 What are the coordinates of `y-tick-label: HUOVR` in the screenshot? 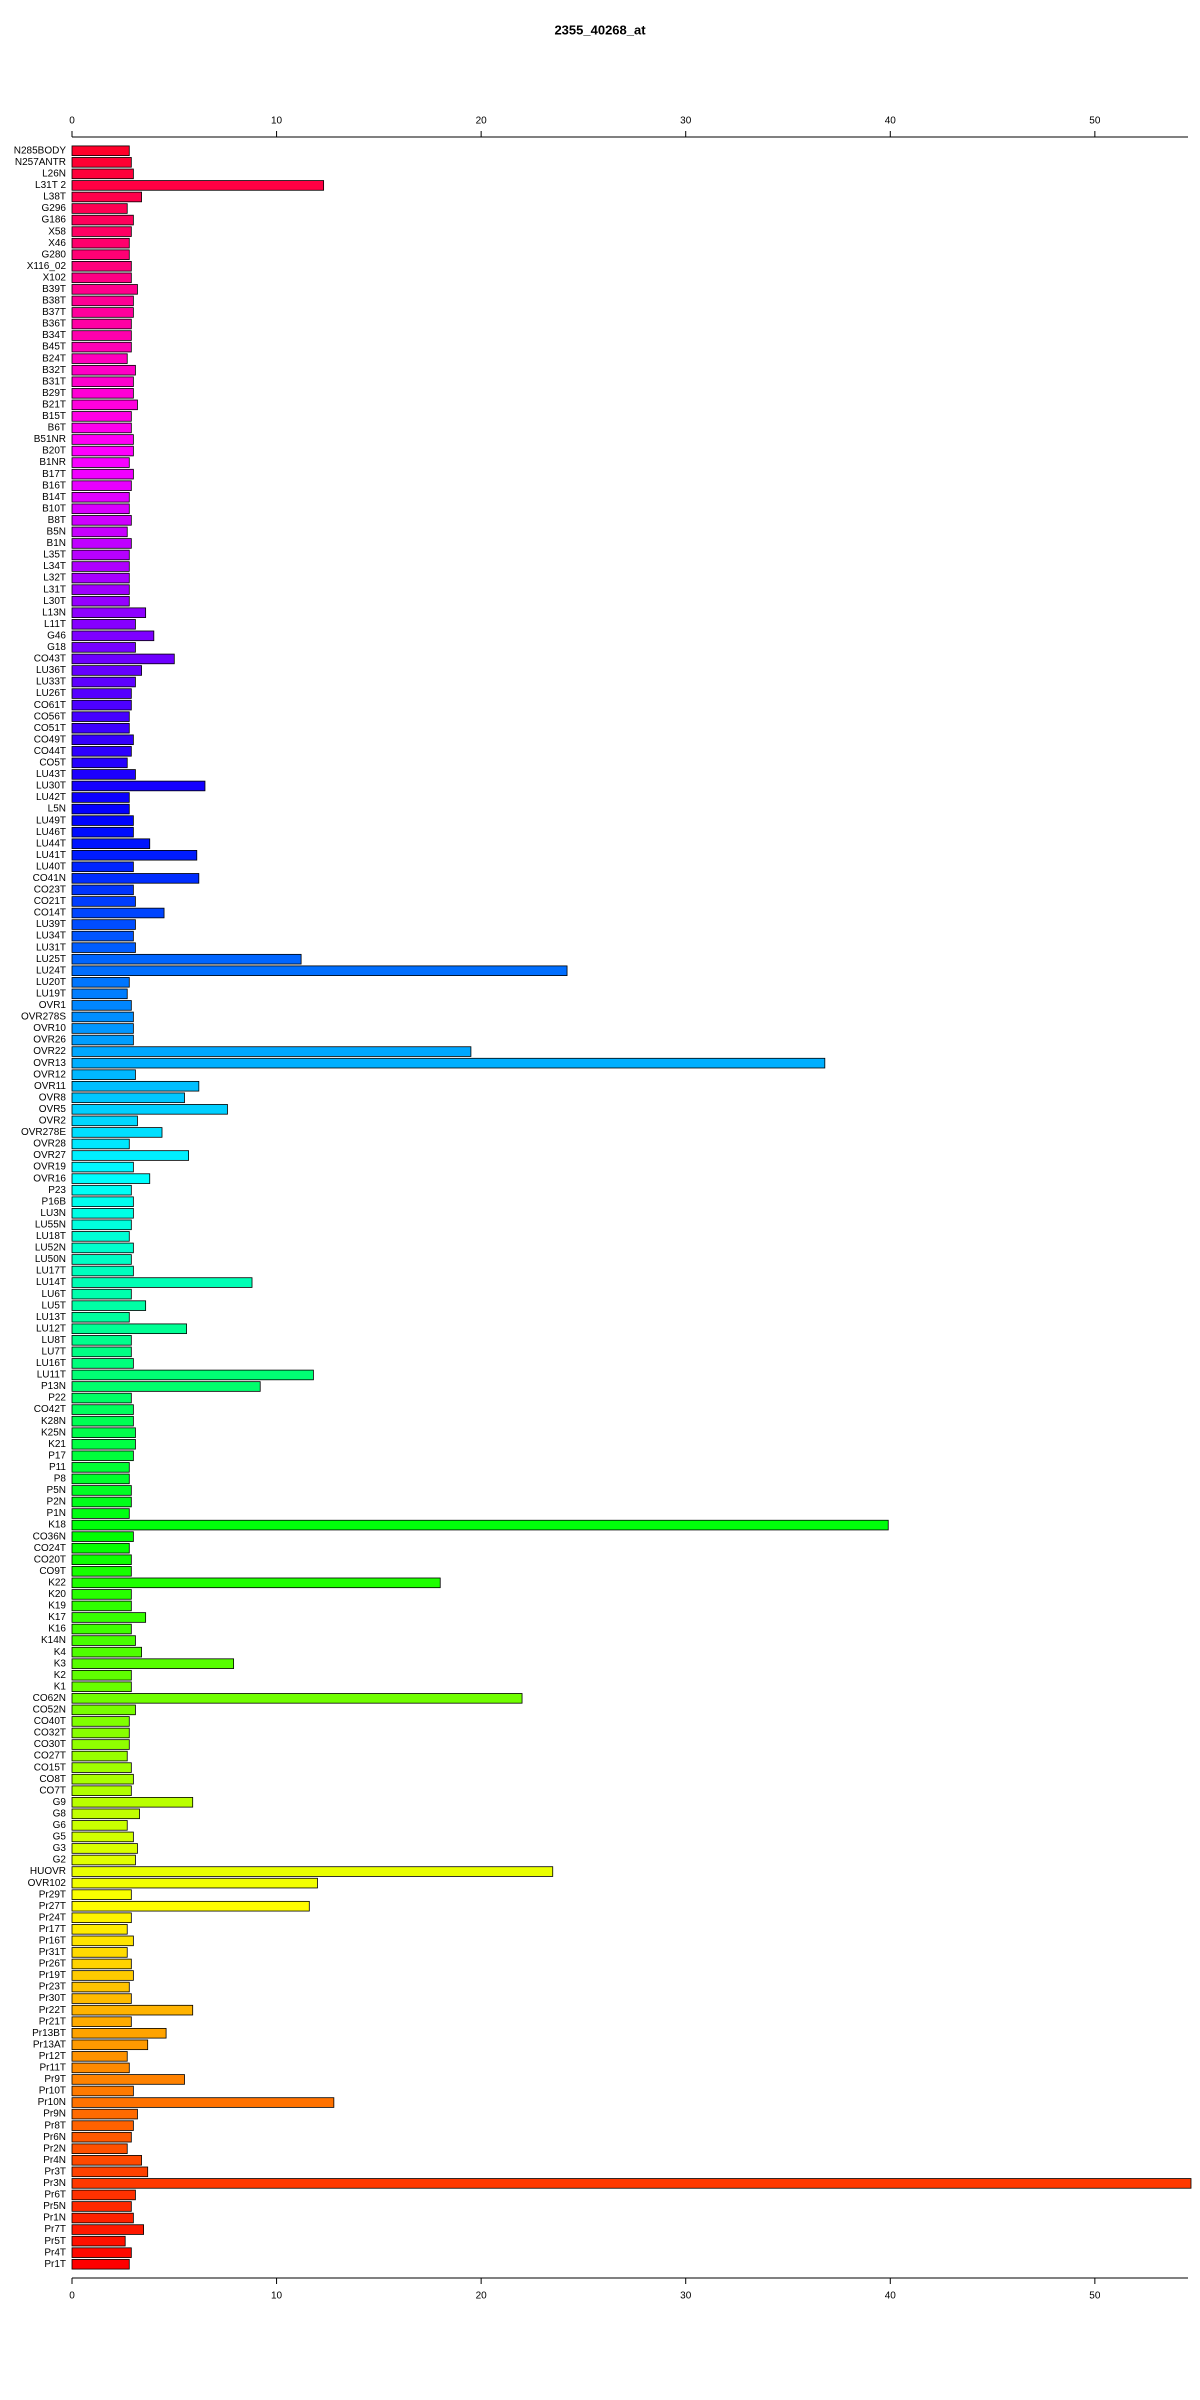 It's located at (48, 1871).